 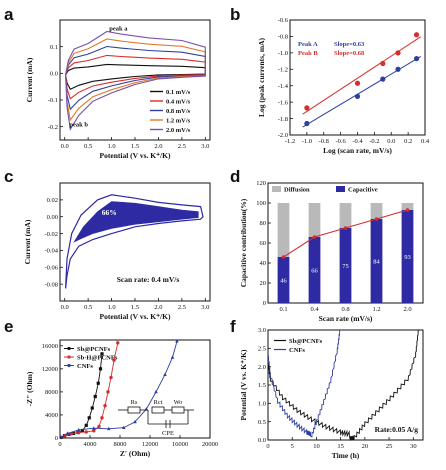 What do you see at coordinates (297, 190) in the screenshot?
I see `legend-label: Diffusion` at bounding box center [297, 190].